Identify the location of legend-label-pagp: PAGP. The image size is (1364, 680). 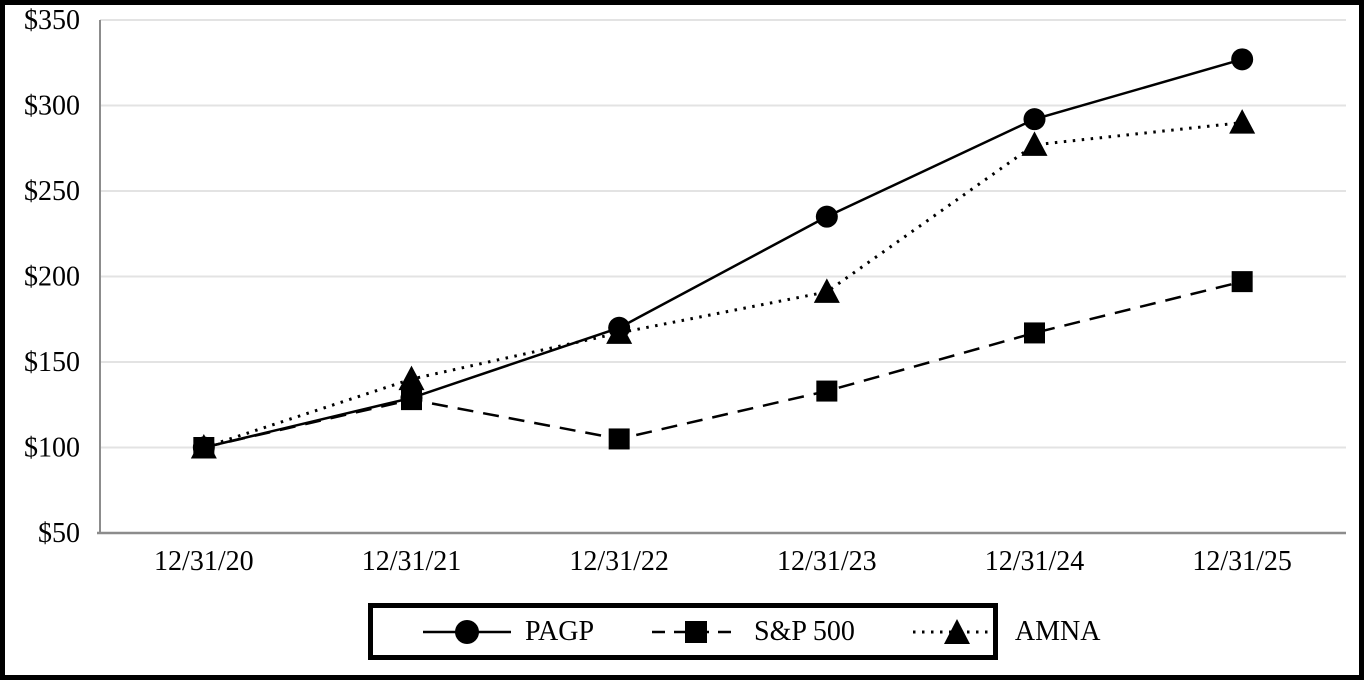
(560, 631).